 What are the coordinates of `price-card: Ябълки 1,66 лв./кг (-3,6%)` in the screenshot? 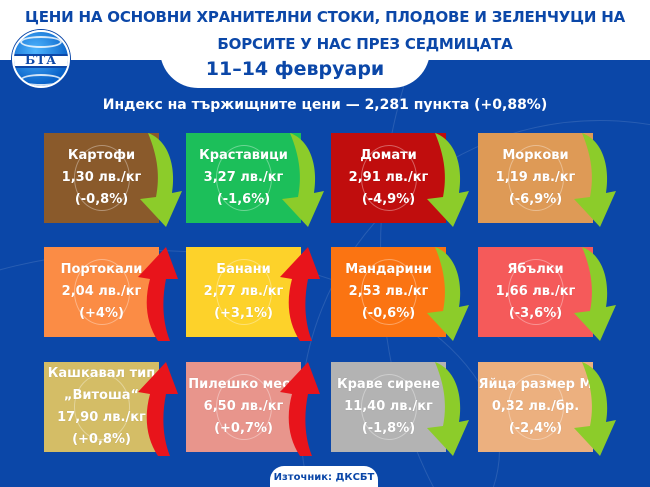 It's located at (535, 292).